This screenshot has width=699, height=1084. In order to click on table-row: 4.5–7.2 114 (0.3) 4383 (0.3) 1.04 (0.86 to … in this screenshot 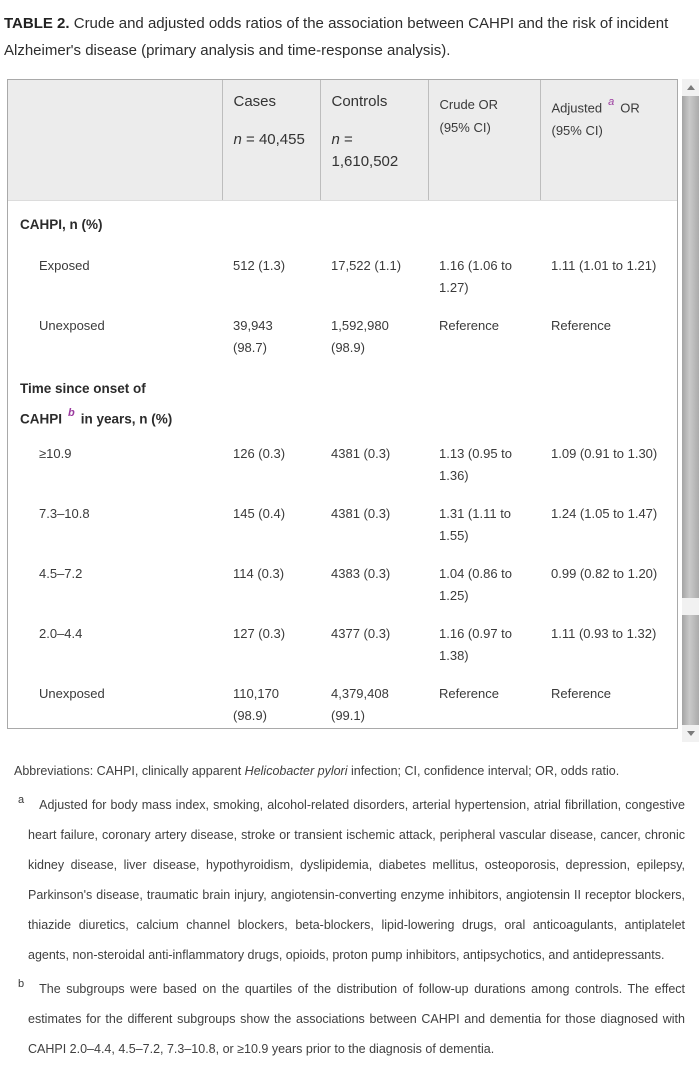, I will do `click(342, 583)`.